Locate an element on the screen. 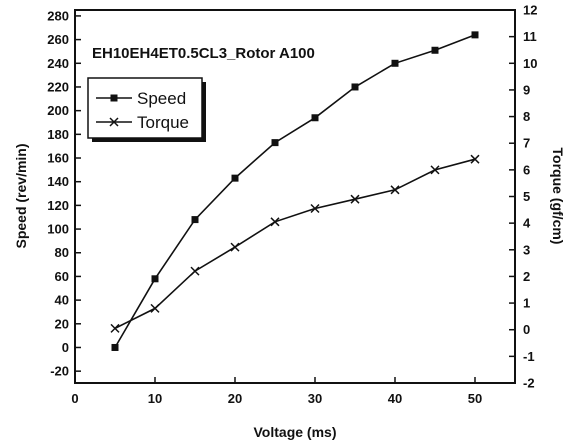  chart-annotation: EH10EH4ET0.5CL3_Rotor A100 is located at coordinates (203, 53).